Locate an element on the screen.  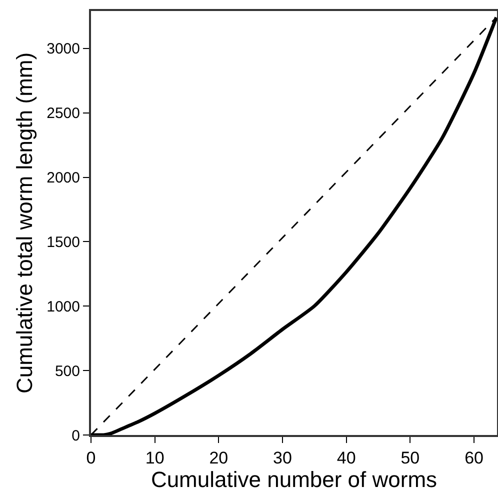
x-tick-label: 20 is located at coordinates (218, 458).